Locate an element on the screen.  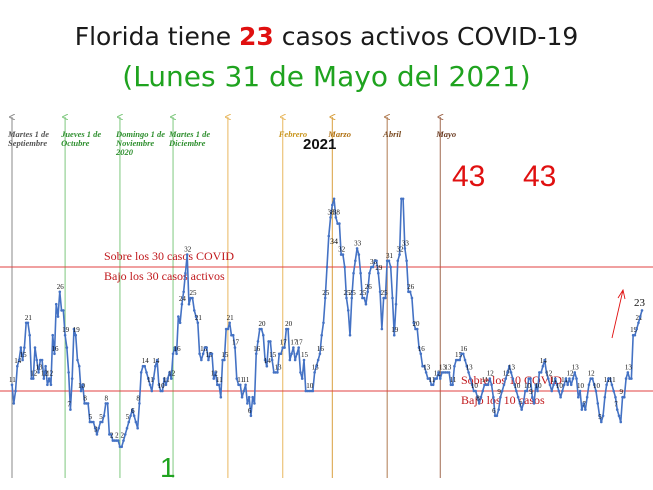
peak-callout: 43 is located at coordinates (468, 176).